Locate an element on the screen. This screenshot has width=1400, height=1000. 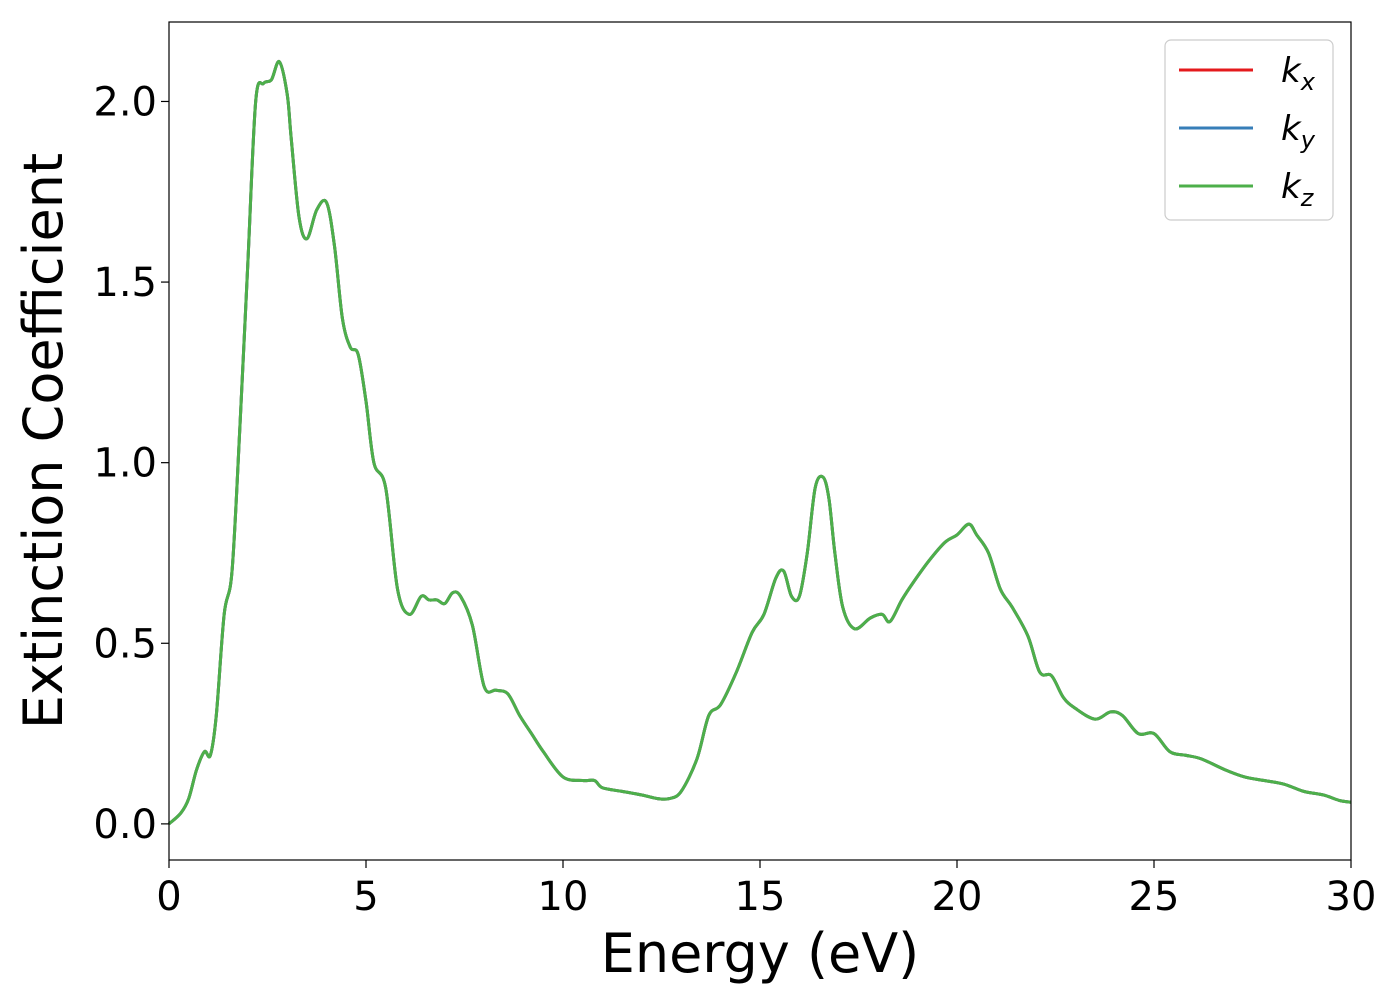
legend-label-k-x: kx is located at coordinates (1298, 73).